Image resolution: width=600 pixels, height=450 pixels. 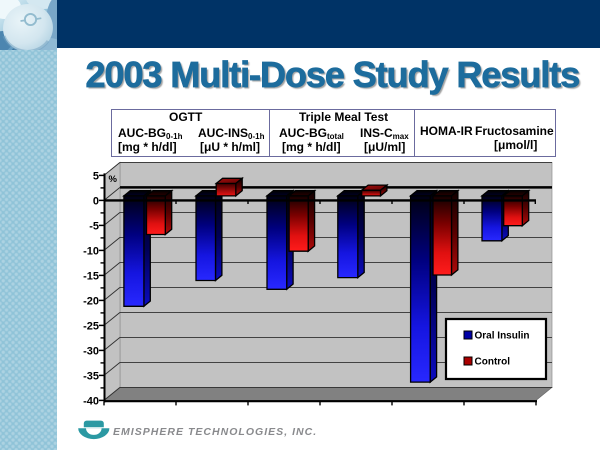 I want to click on svg-text: -10, so click(x=91, y=251).